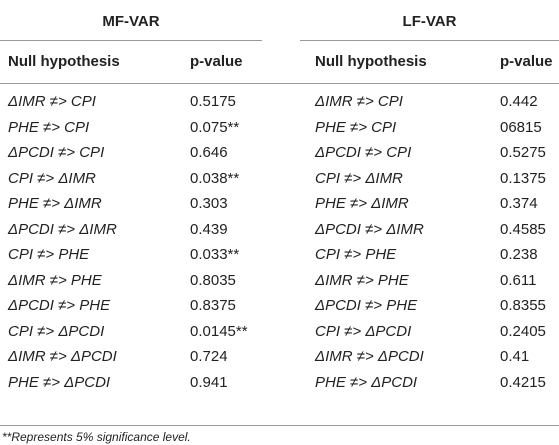 This screenshot has height=445, width=559. What do you see at coordinates (213, 280) in the screenshot?
I see `p-value: 0.8035` at bounding box center [213, 280].